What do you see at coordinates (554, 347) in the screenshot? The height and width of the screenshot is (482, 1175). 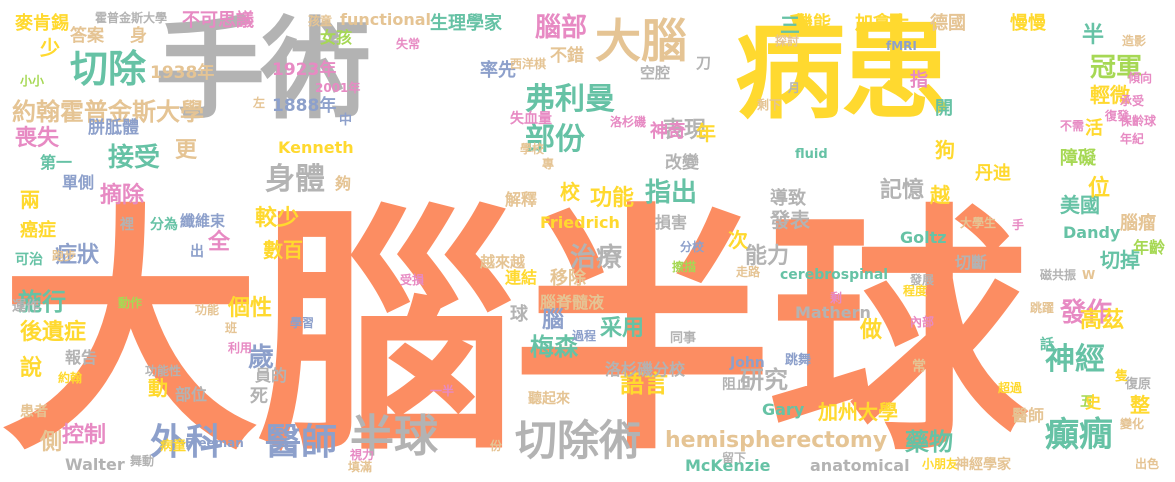 I see `cloud-word: 梅森` at bounding box center [554, 347].